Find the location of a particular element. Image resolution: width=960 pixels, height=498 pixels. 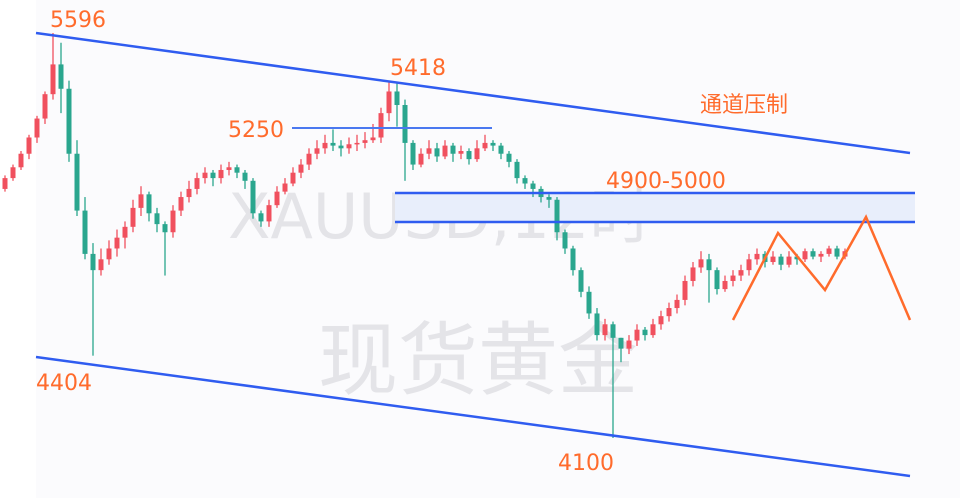

label-5596: 5596 is located at coordinates (78, 20).